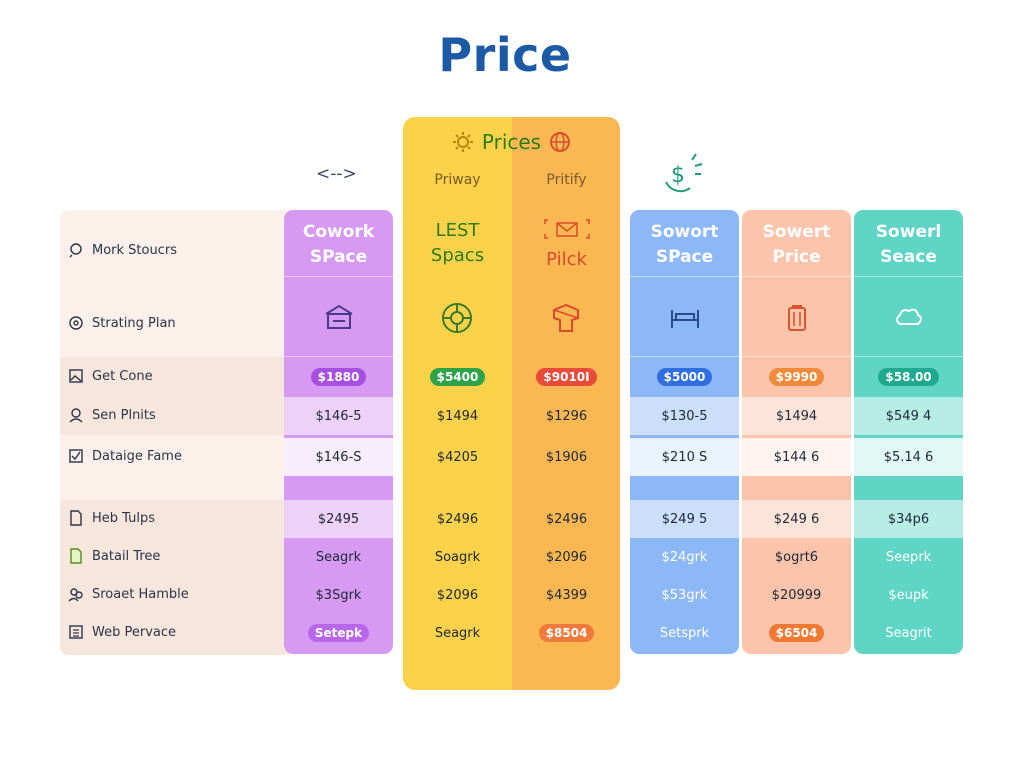  I want to click on cta-pill: $8504, so click(566, 633).